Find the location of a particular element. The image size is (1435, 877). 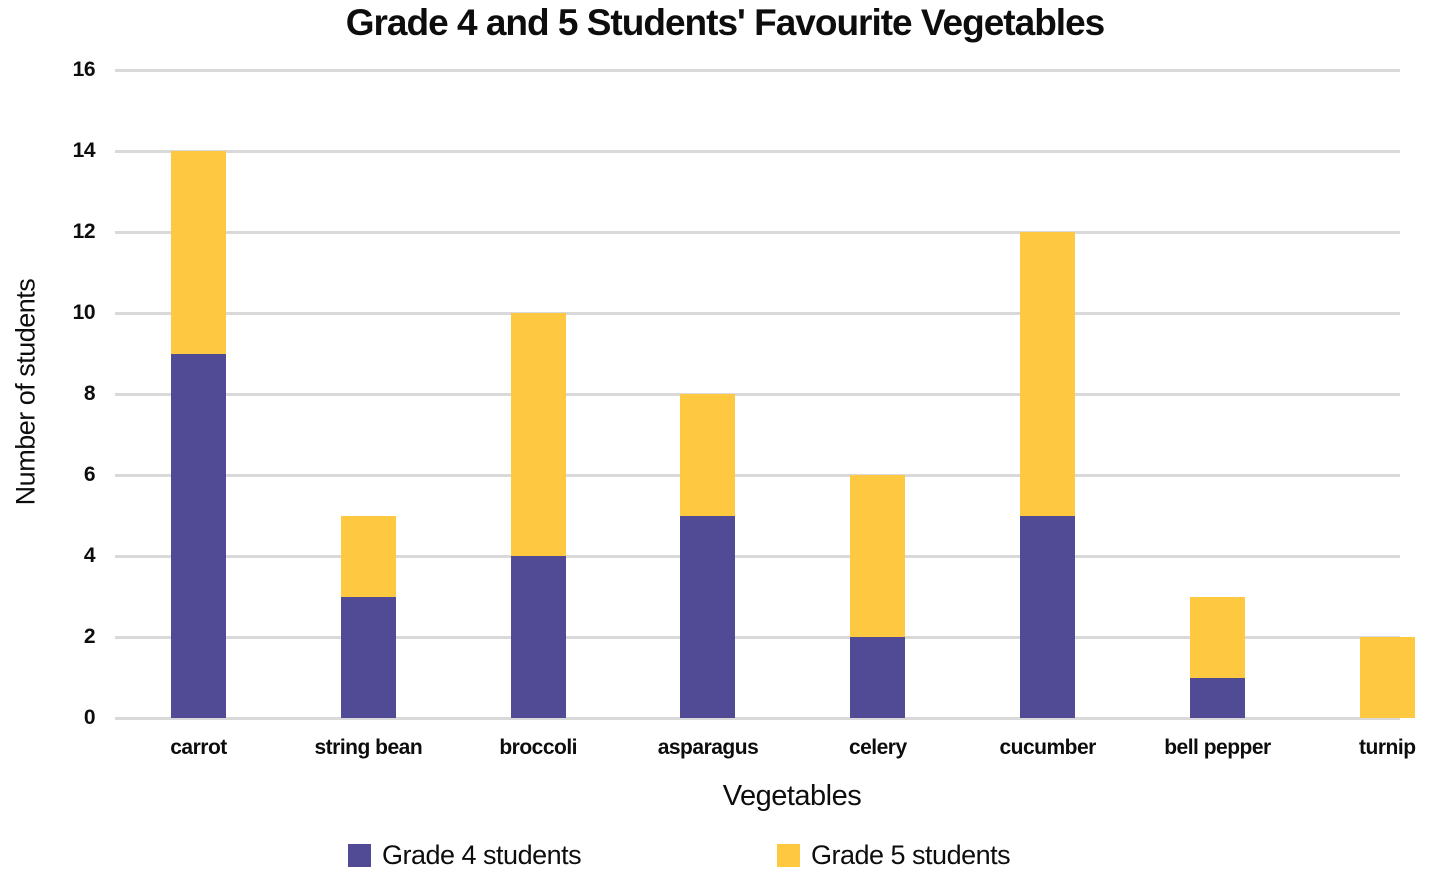

x-tick-label-celery: celery is located at coordinates (877, 747).